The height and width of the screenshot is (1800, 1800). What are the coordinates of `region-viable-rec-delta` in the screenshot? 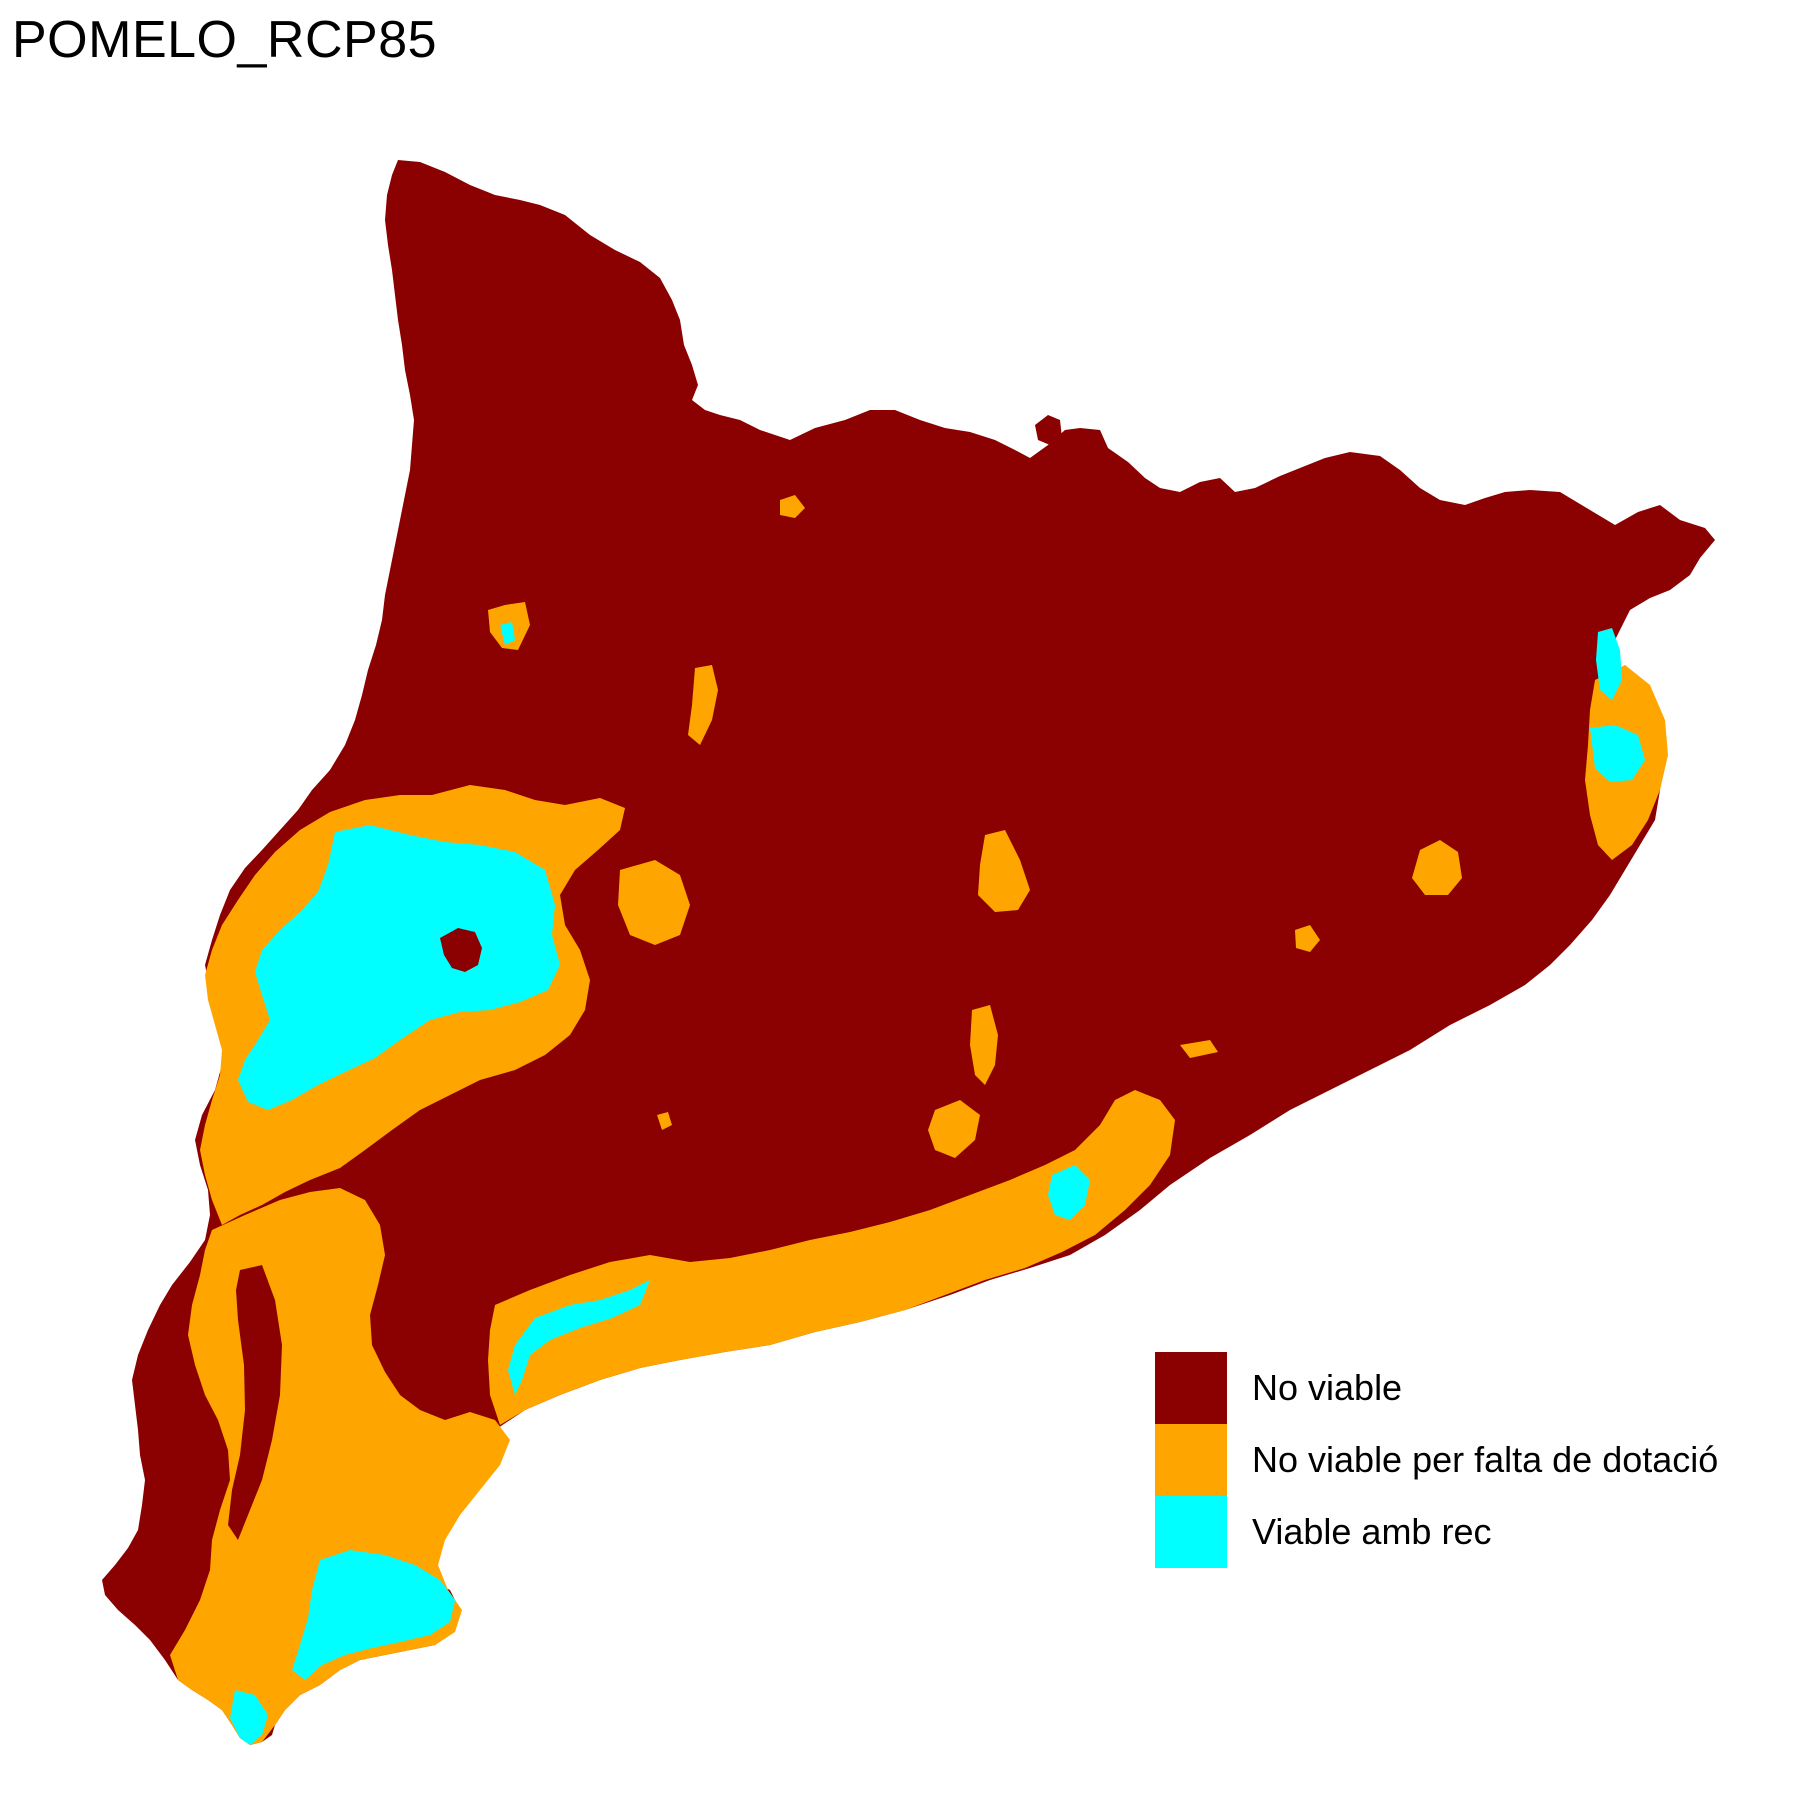 It's located at (373, 1615).